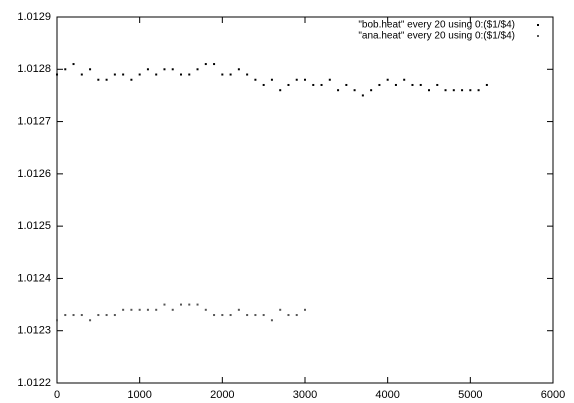 The width and height of the screenshot is (574, 403). Describe the element at coordinates (57, 395) in the screenshot. I see `x-tick-label: 0` at that location.